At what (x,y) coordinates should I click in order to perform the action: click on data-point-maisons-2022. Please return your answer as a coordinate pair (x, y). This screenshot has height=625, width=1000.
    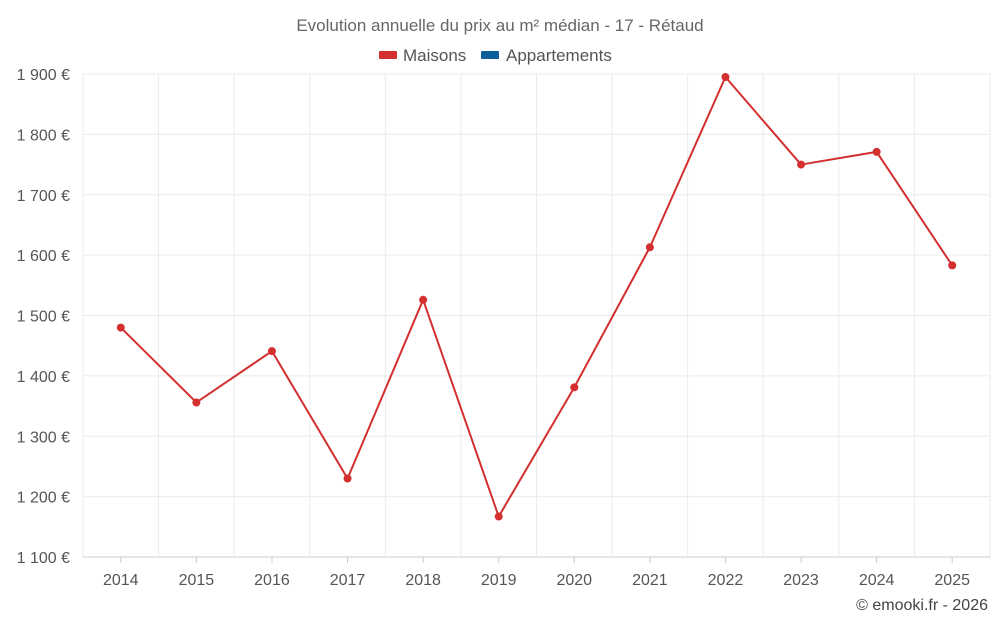
    Looking at the image, I should click on (725, 77).